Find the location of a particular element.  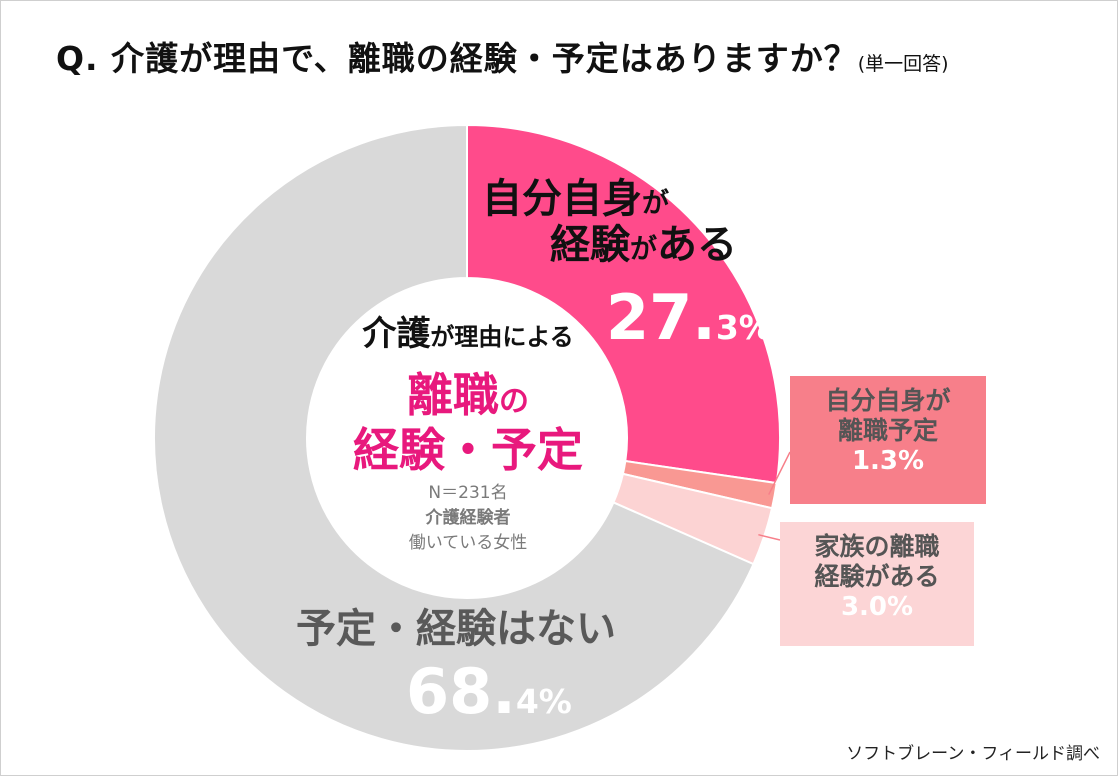

callout-family-value: 3.0% is located at coordinates (877, 607).